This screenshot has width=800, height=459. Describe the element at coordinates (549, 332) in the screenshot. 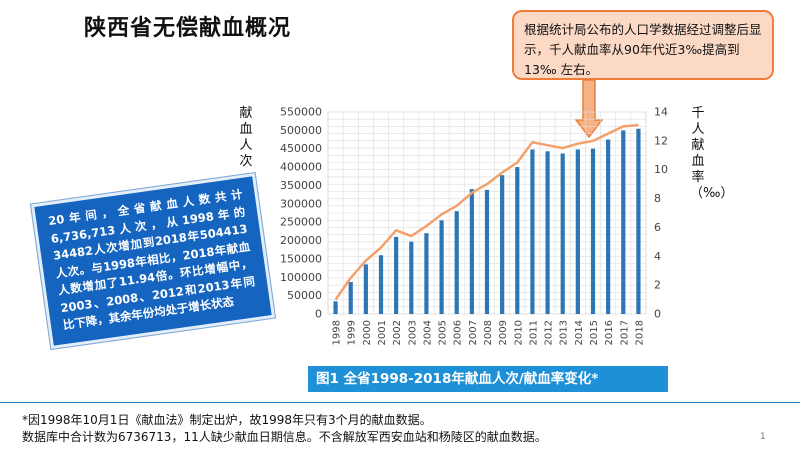

I see `x-tick-label: 2012` at that location.